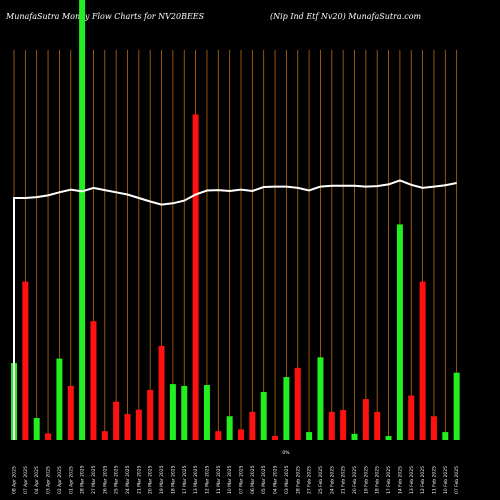  What do you see at coordinates (321, 480) in the screenshot?
I see `x-tick-label: 25 Feb 2025` at bounding box center [321, 480].